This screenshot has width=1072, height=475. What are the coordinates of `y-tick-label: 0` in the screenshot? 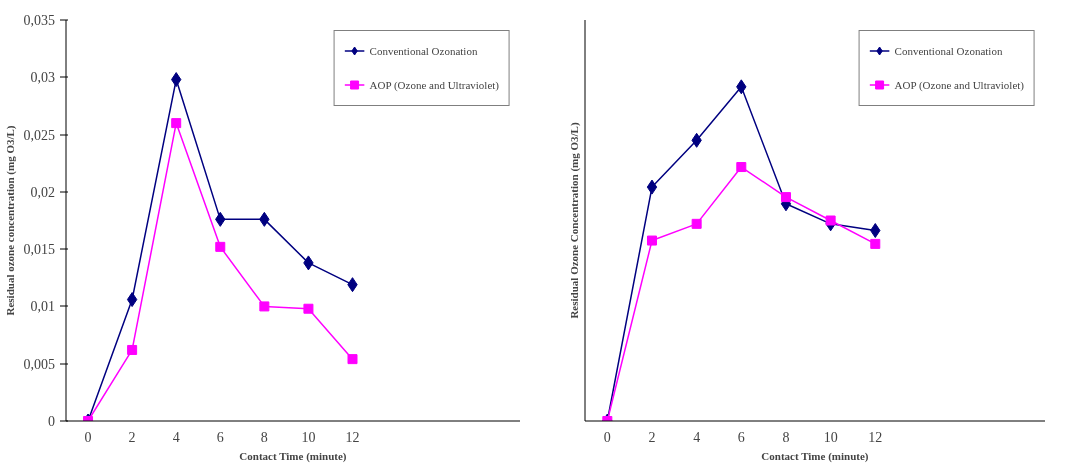 It's located at (51, 421).